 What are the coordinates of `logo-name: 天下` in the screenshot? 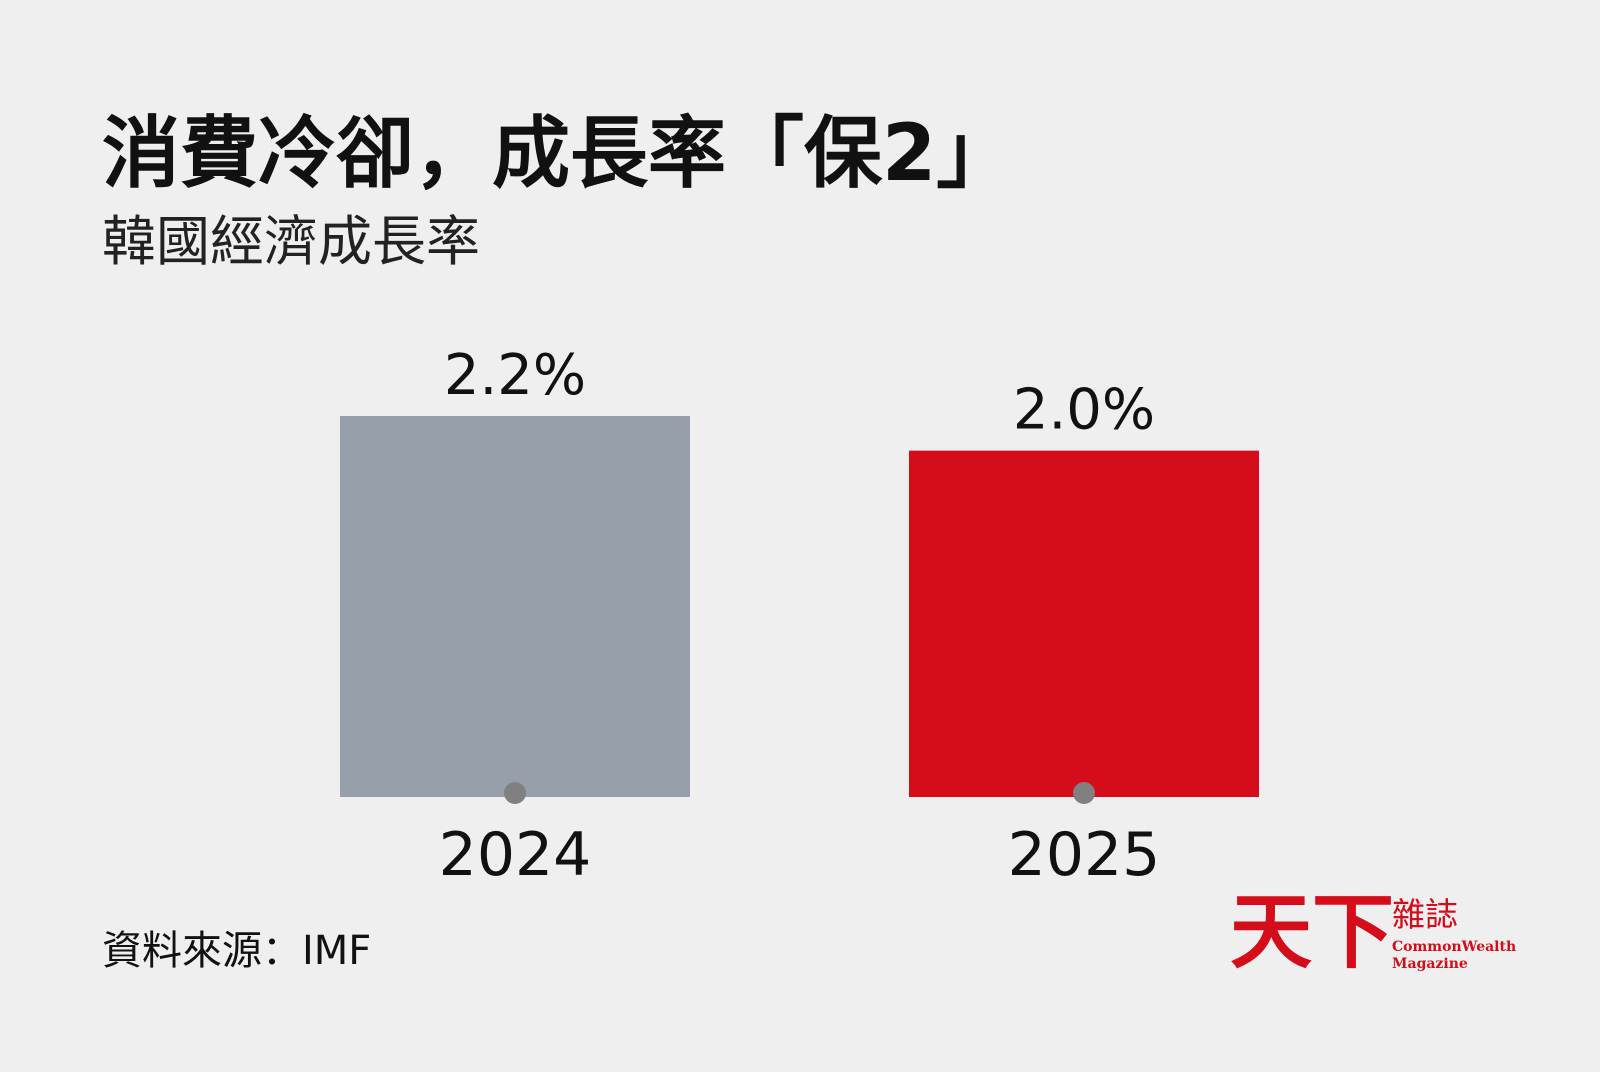 It's located at (1312, 932).